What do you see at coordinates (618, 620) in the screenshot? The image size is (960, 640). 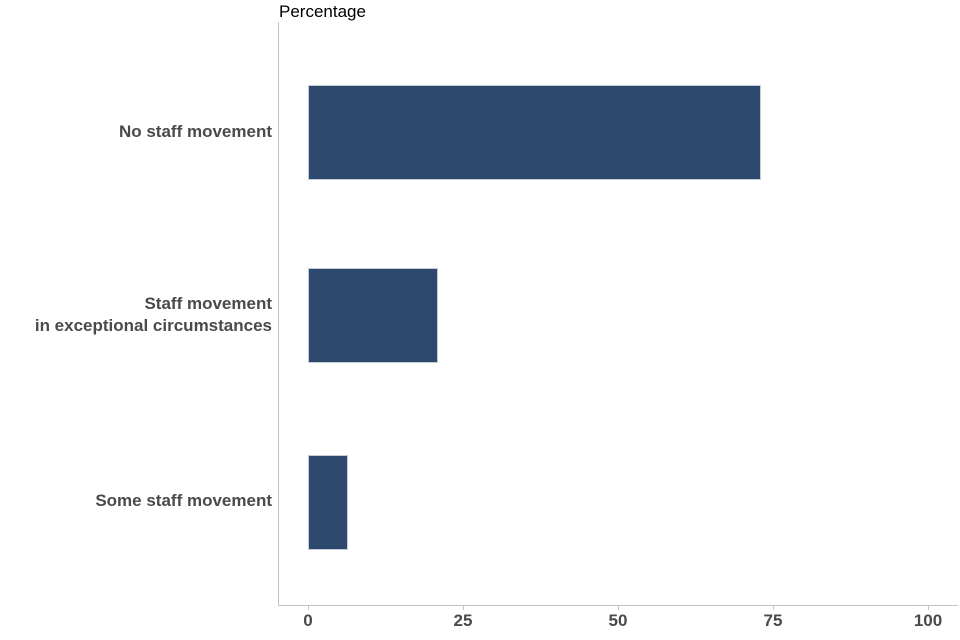 I see `x-tick-label: 50` at bounding box center [618, 620].